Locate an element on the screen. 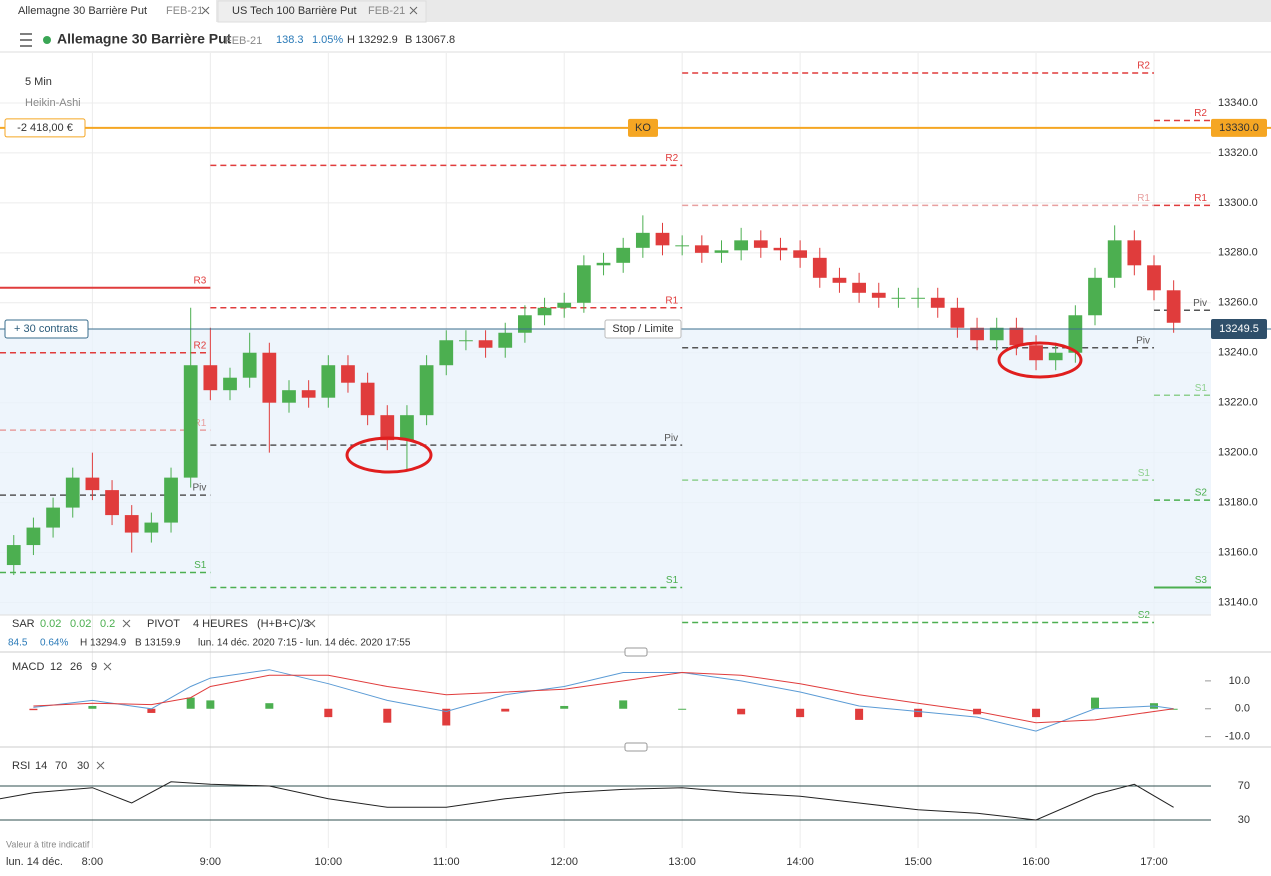 Image resolution: width=1271 pixels, height=876 pixels. tab-title: Allemagne 30 Barrière Put is located at coordinates (82, 11).